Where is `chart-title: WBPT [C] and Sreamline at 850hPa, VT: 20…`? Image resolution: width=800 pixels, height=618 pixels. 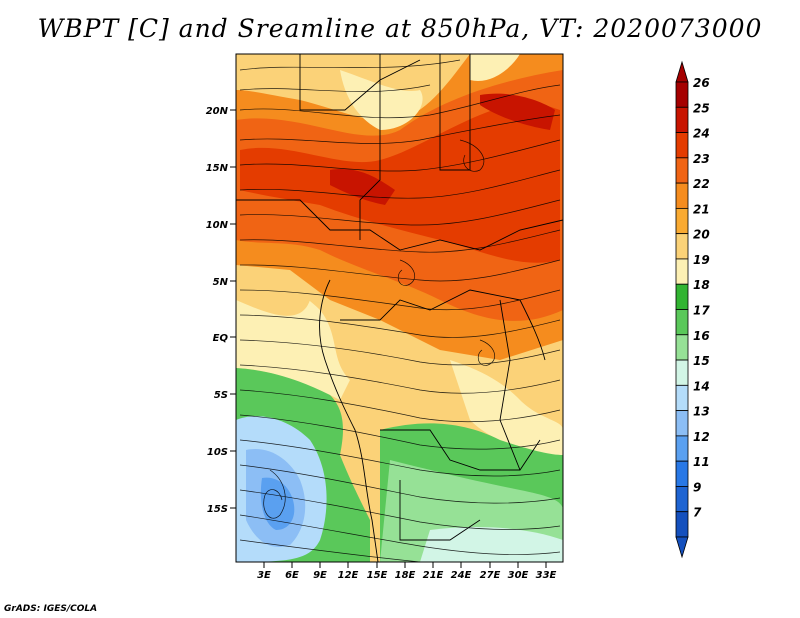
chart-title: WBPT [C] and Sreamline at 850hPa, VT: 20… is located at coordinates (400, 28).